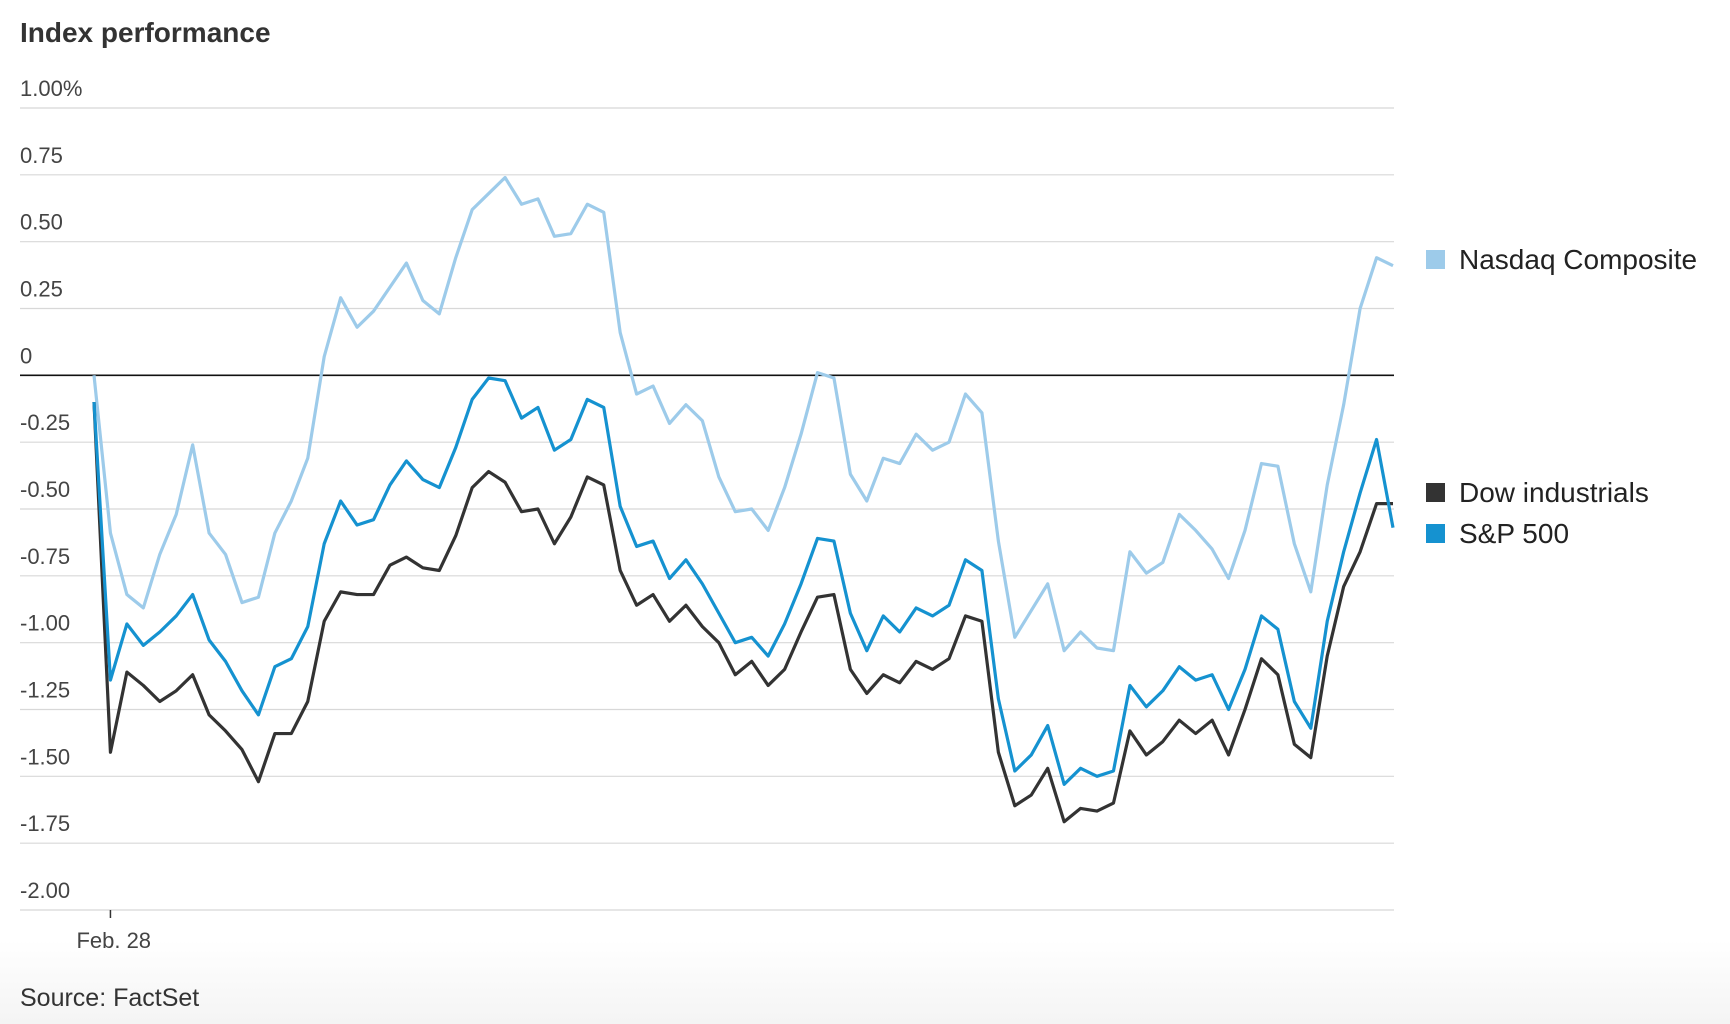  Describe the element at coordinates (45, 823) in the screenshot. I see `y-tick-label: -1.75` at that location.